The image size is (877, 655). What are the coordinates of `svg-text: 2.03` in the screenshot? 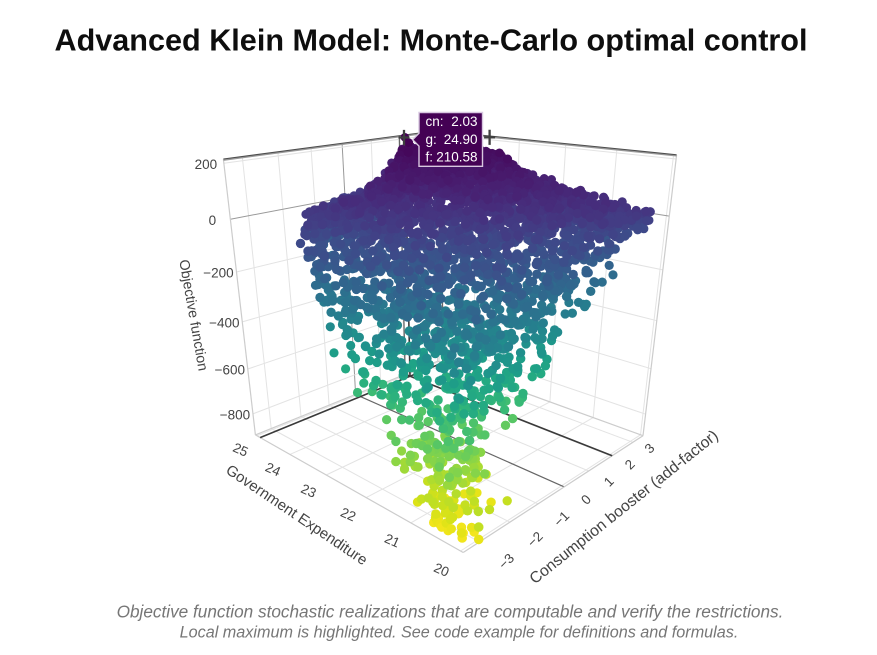 It's located at (464, 121).